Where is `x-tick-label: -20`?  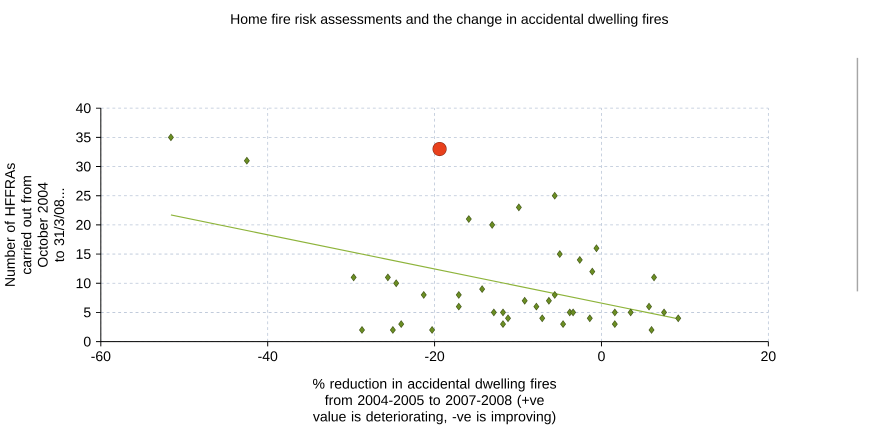 x-tick-label: -20 is located at coordinates (434, 356).